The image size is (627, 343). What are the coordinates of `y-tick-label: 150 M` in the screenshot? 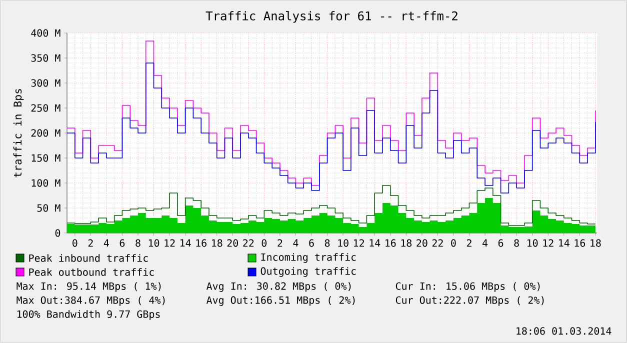 It's located at (46, 158).